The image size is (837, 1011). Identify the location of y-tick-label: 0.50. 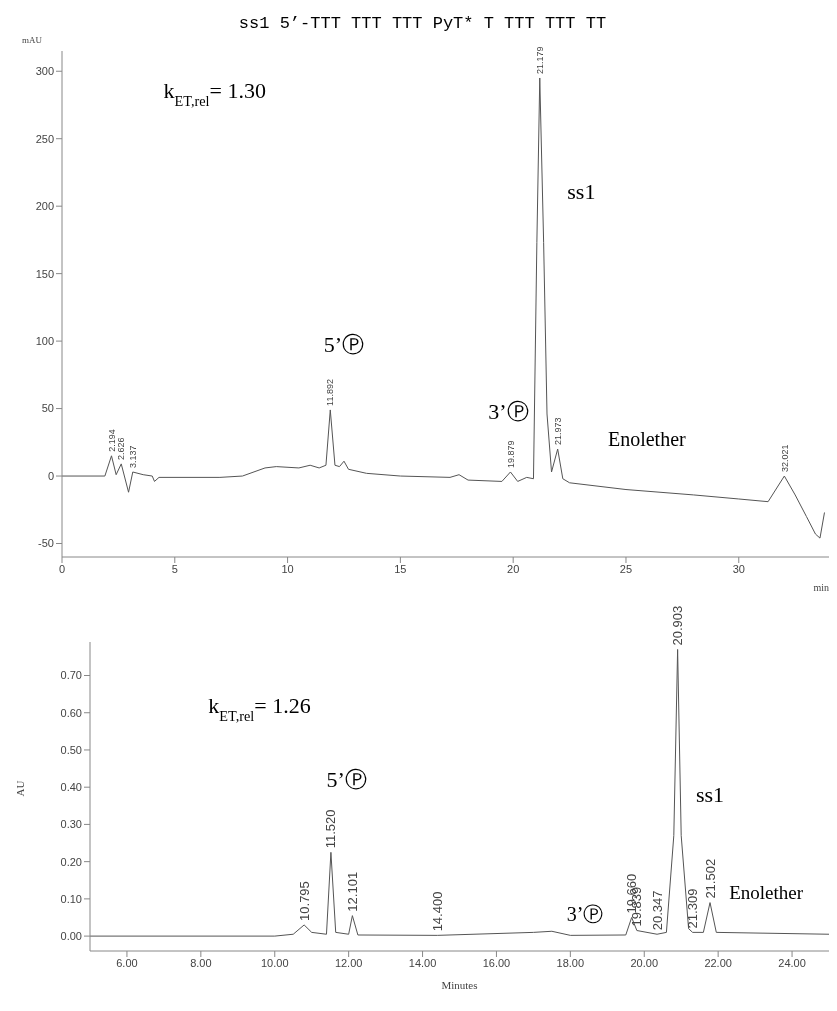
(71, 749).